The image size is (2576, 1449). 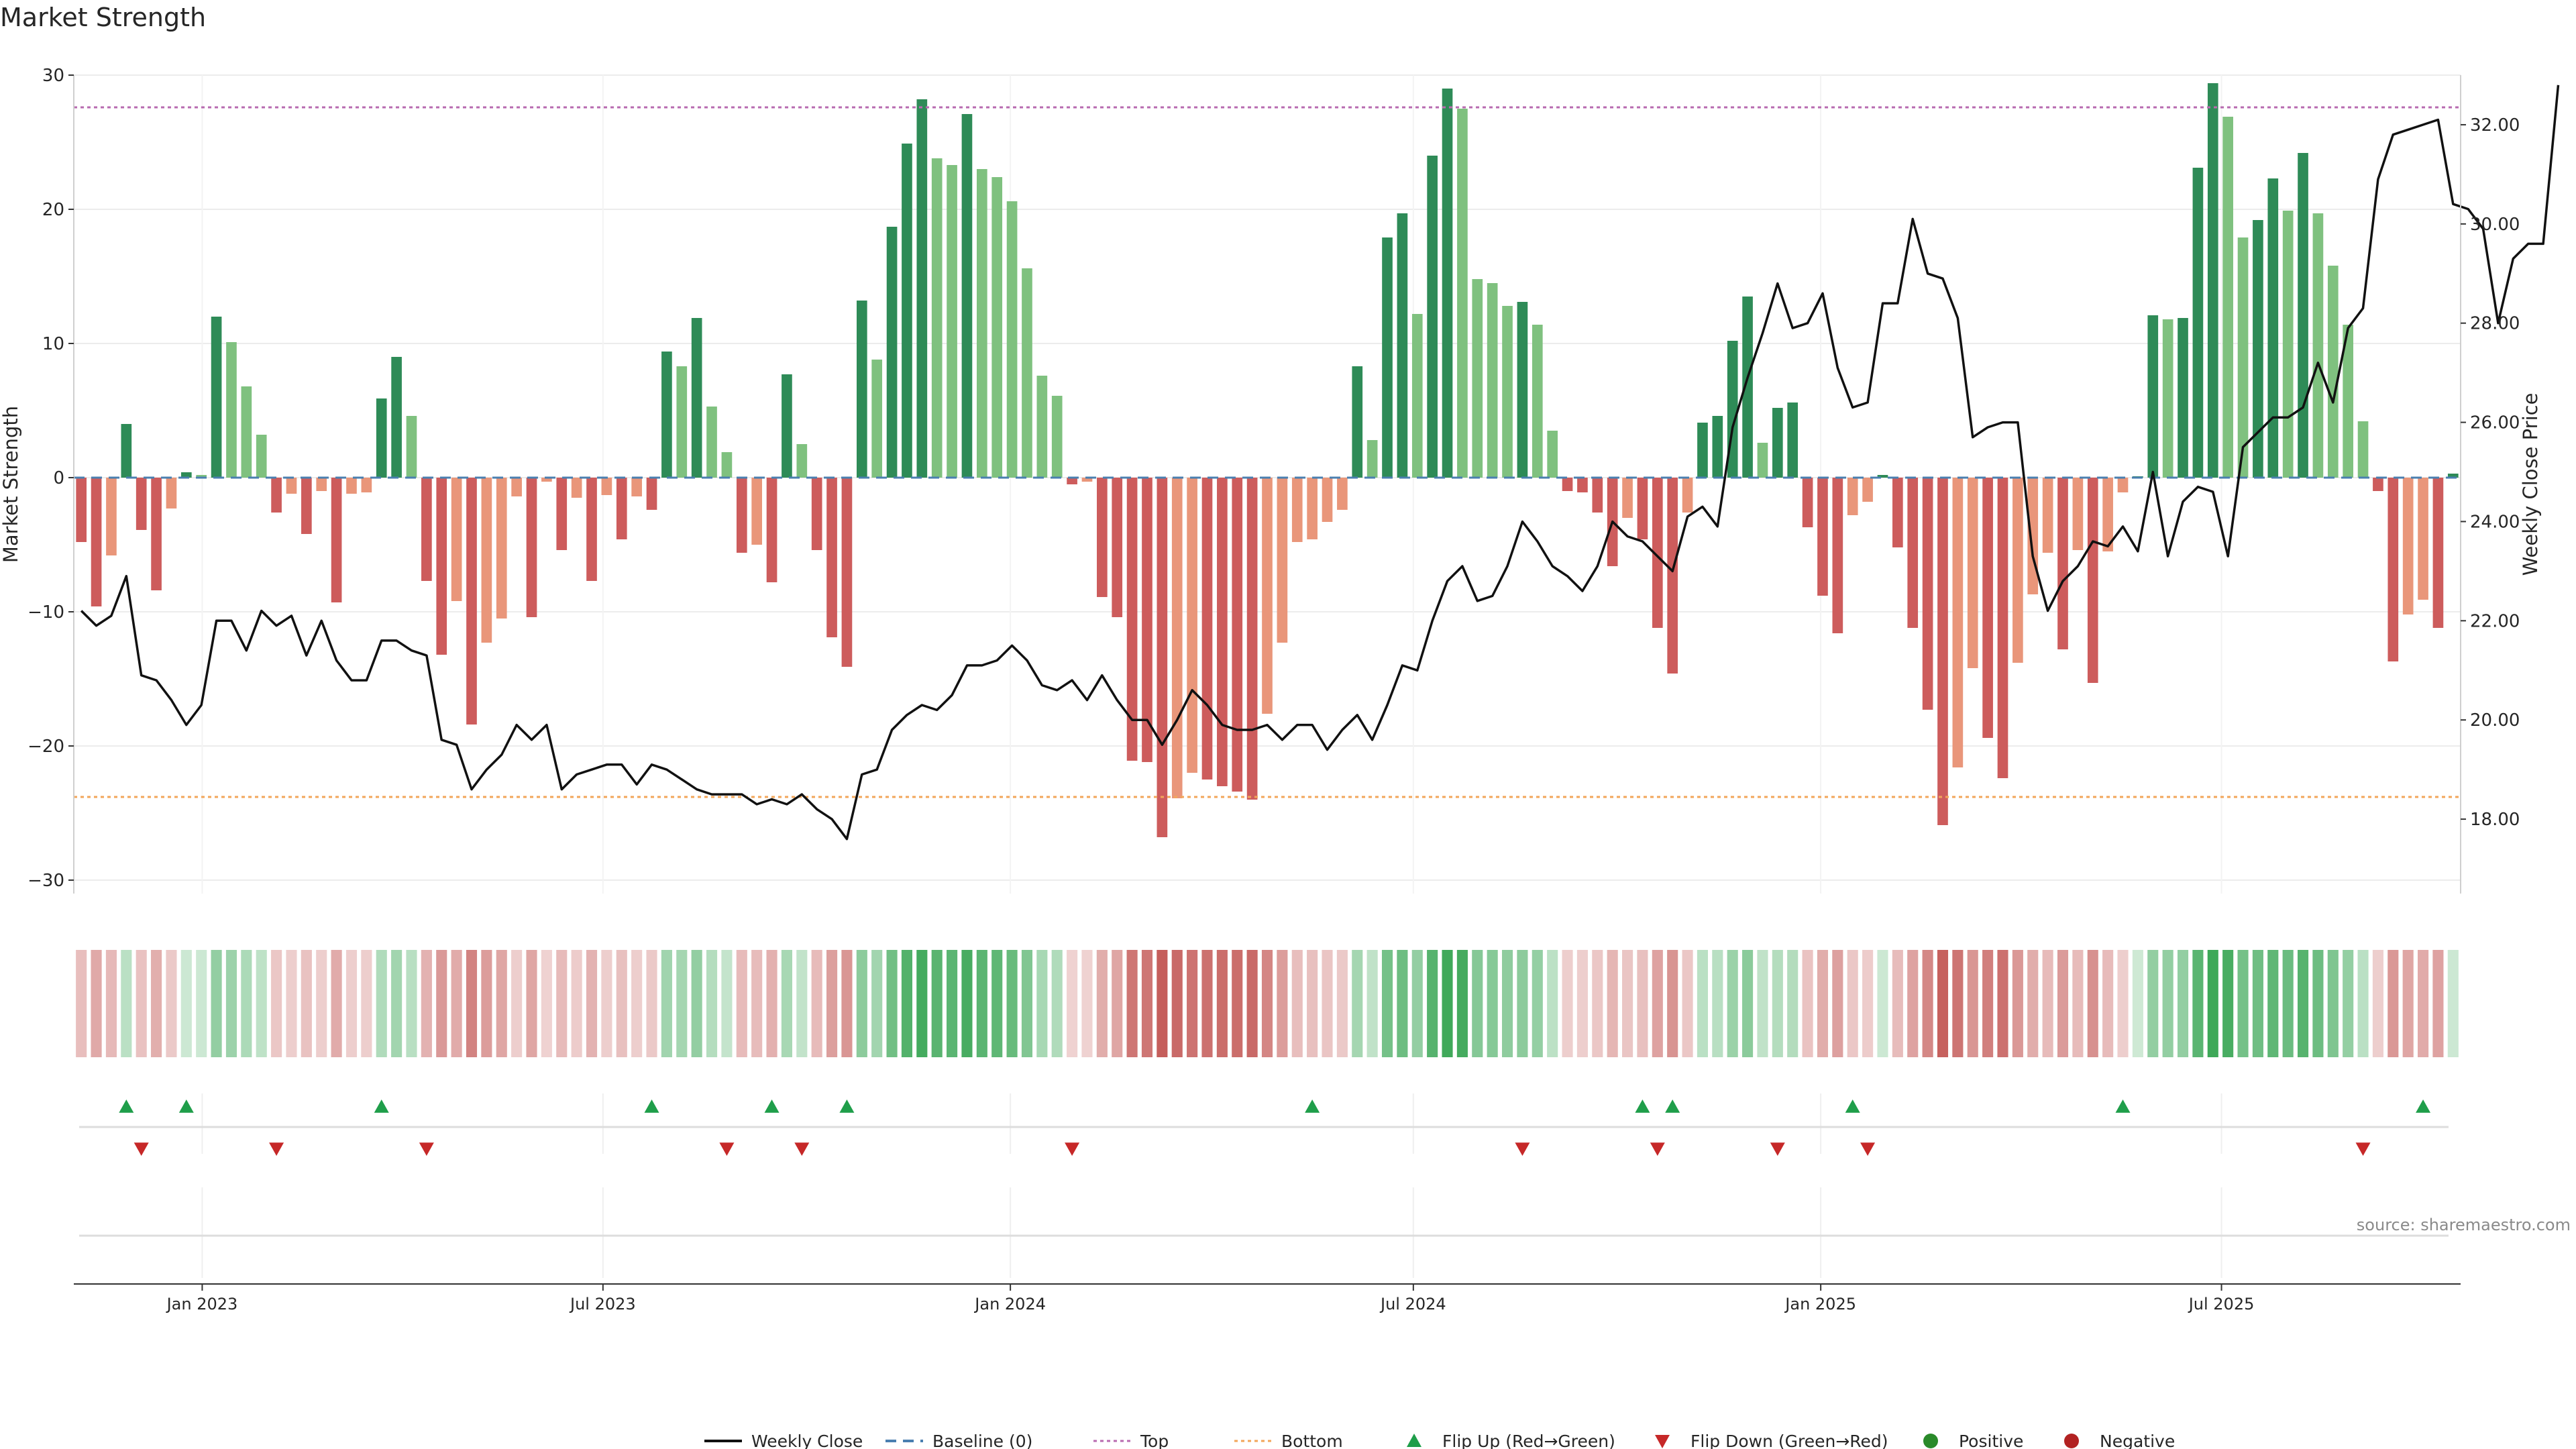 I want to click on flip-down-marker, so click(x=1657, y=1149).